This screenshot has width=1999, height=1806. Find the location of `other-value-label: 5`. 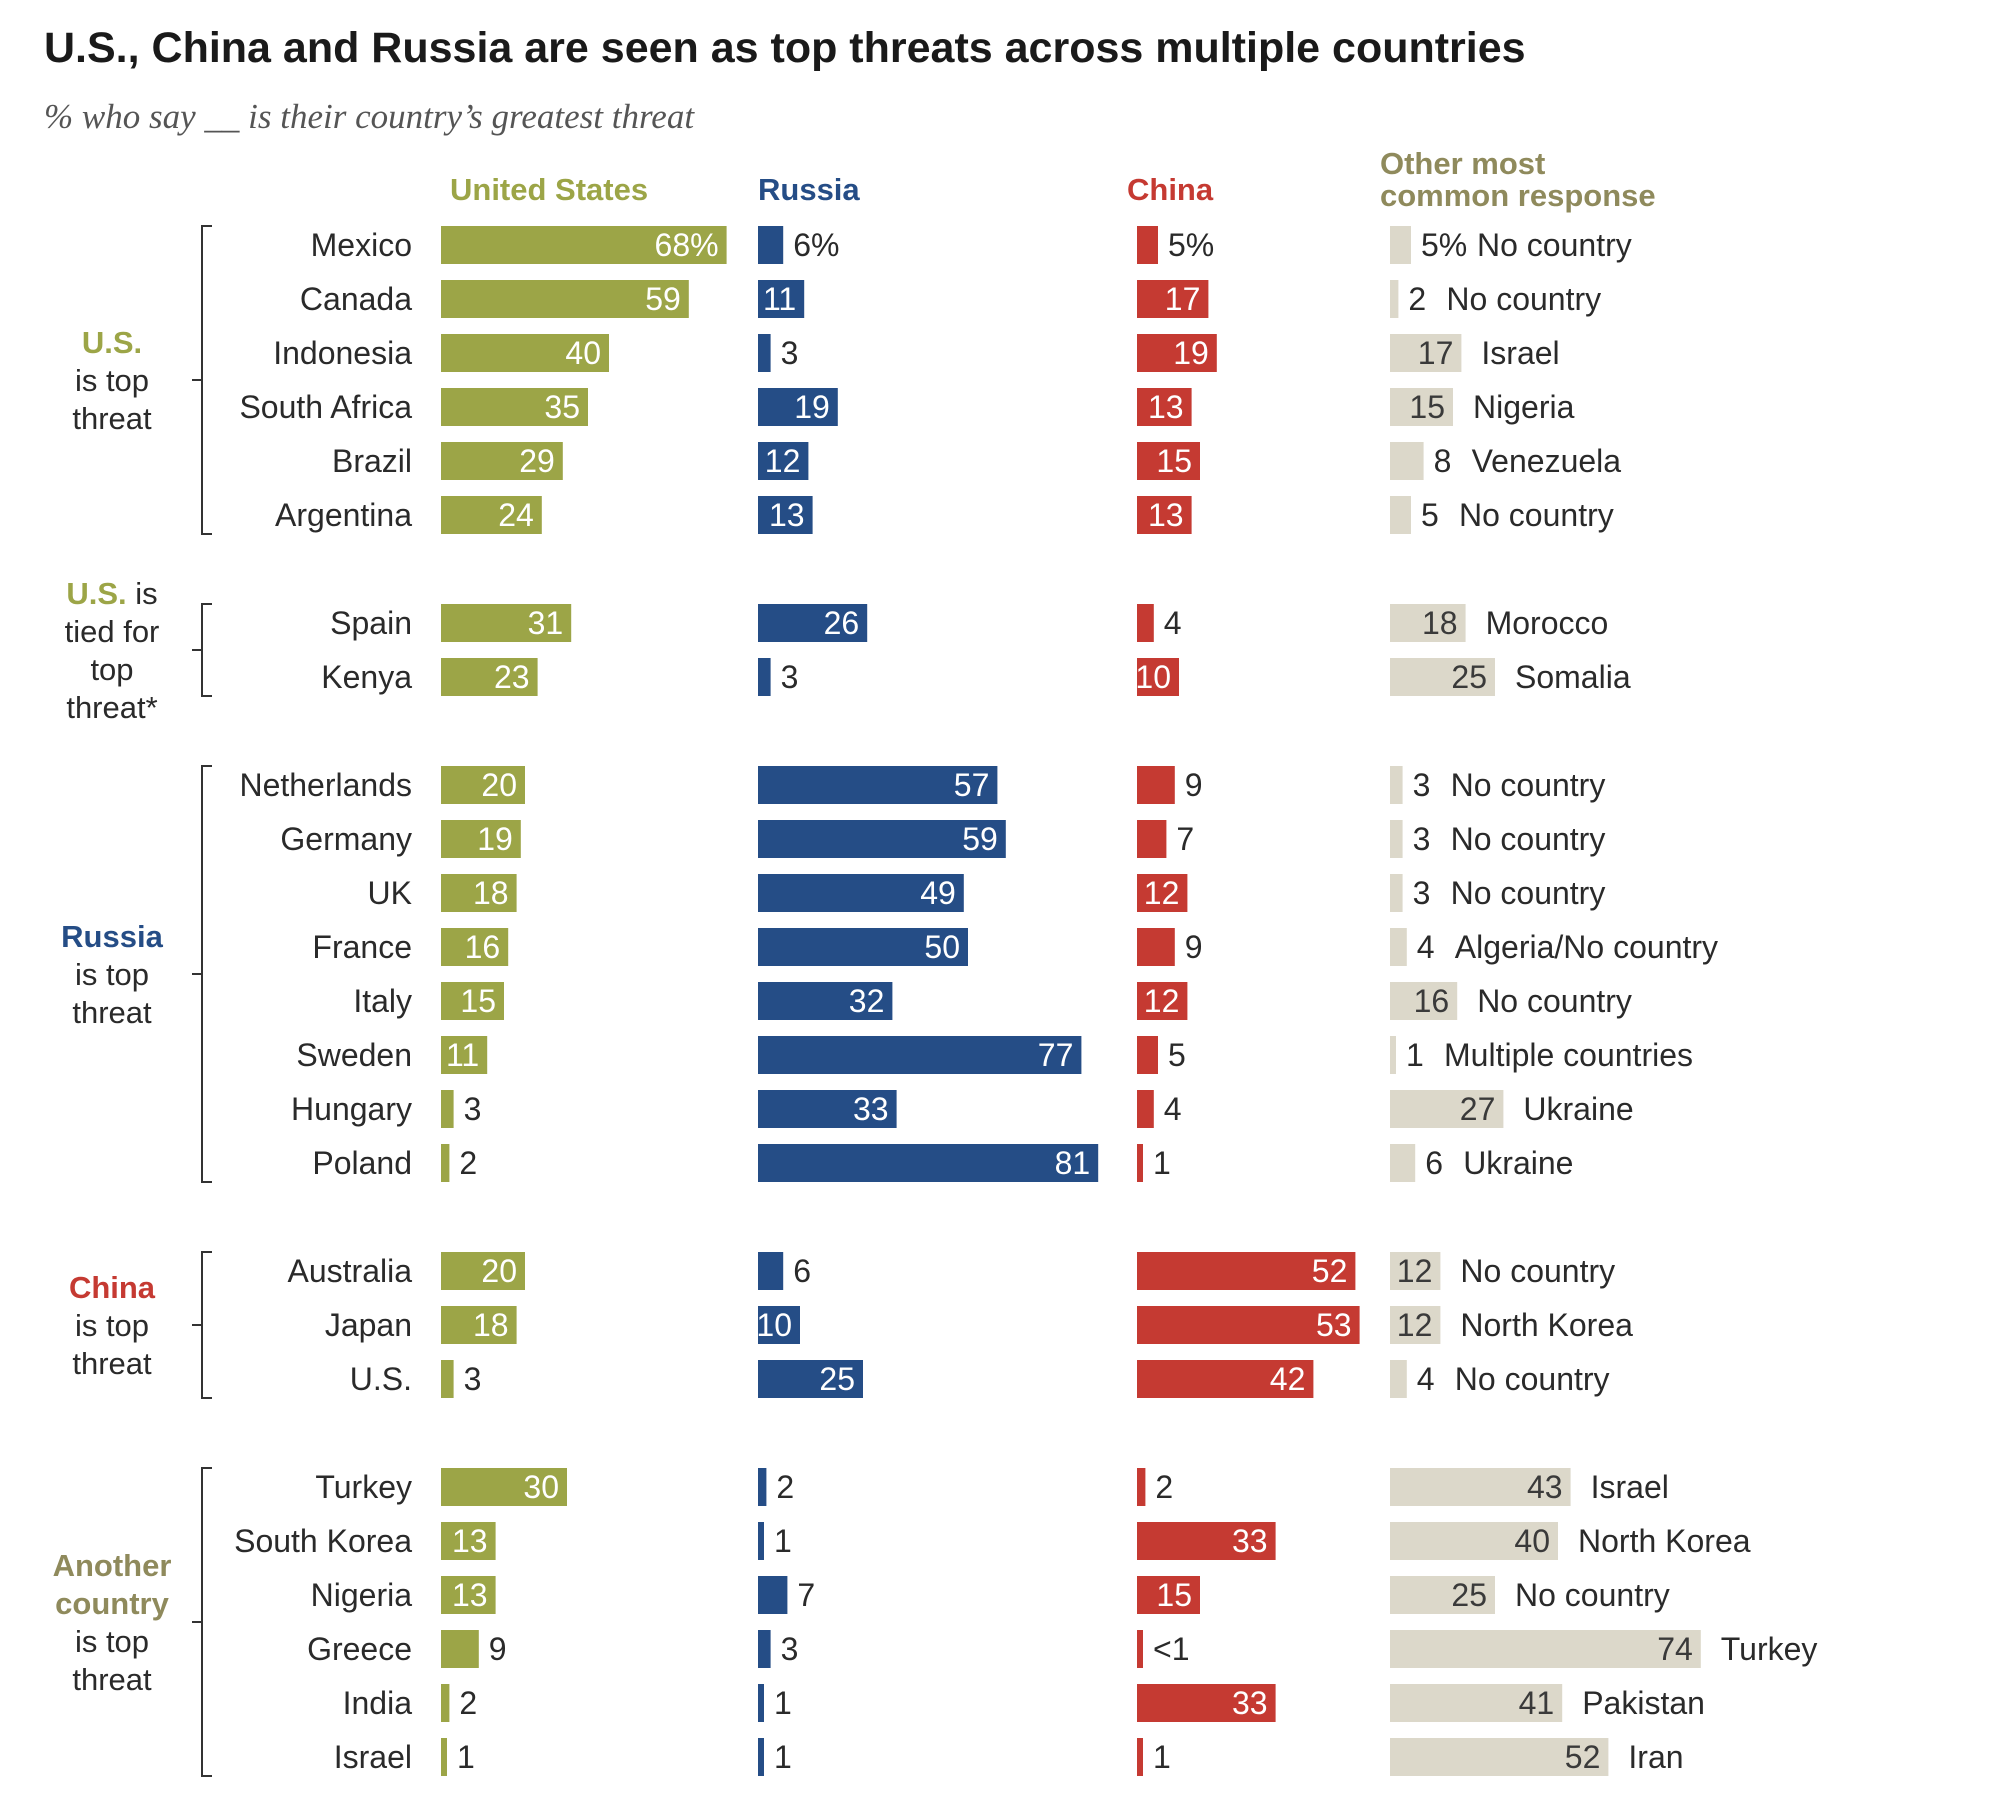

other-value-label: 5 is located at coordinates (1430, 515).